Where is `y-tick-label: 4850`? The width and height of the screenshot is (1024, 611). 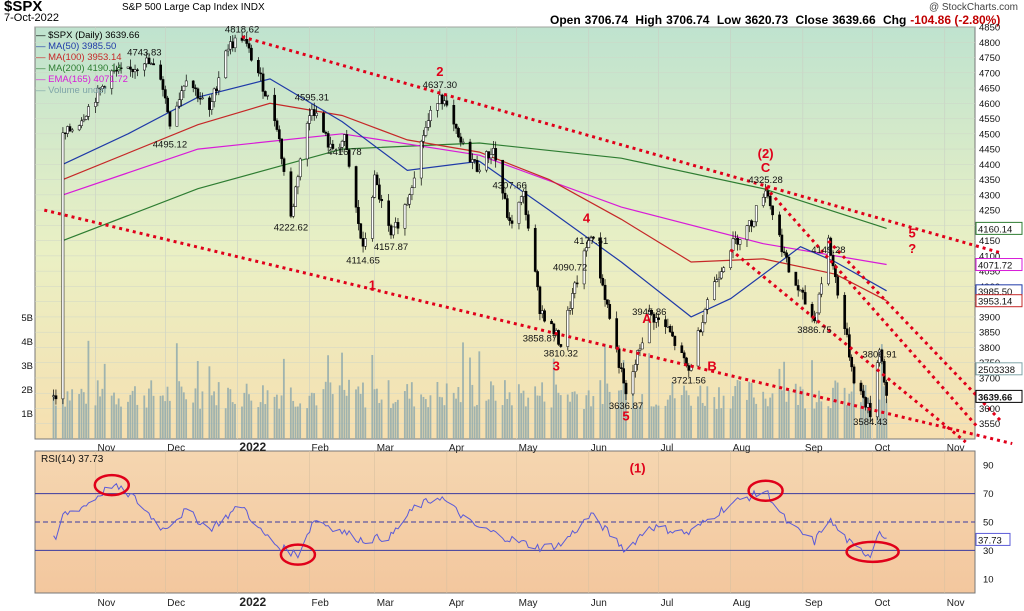
y-tick-label: 4850 is located at coordinates (989, 28).